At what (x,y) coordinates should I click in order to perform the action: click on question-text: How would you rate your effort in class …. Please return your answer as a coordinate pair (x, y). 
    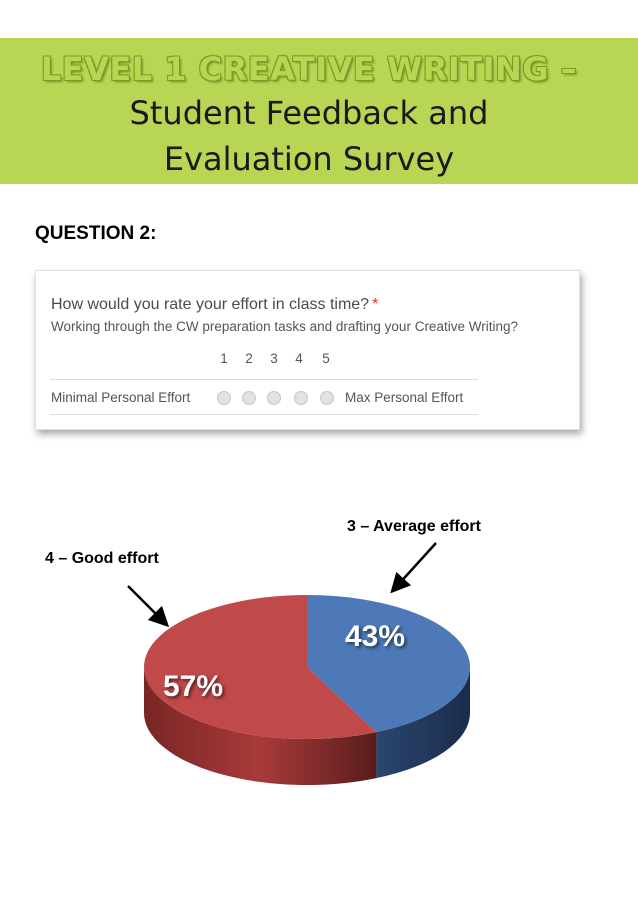
    Looking at the image, I should click on (210, 304).